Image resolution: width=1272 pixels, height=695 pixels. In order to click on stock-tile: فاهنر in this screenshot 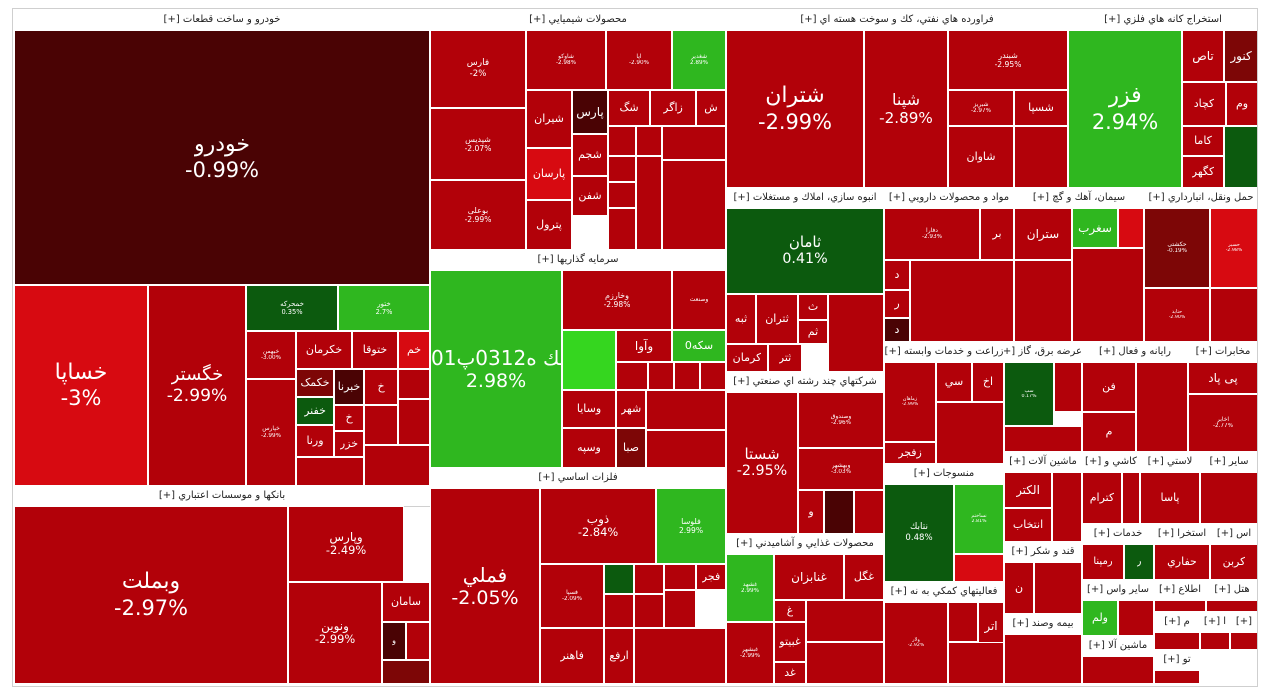, I will do `click(572, 656)`.